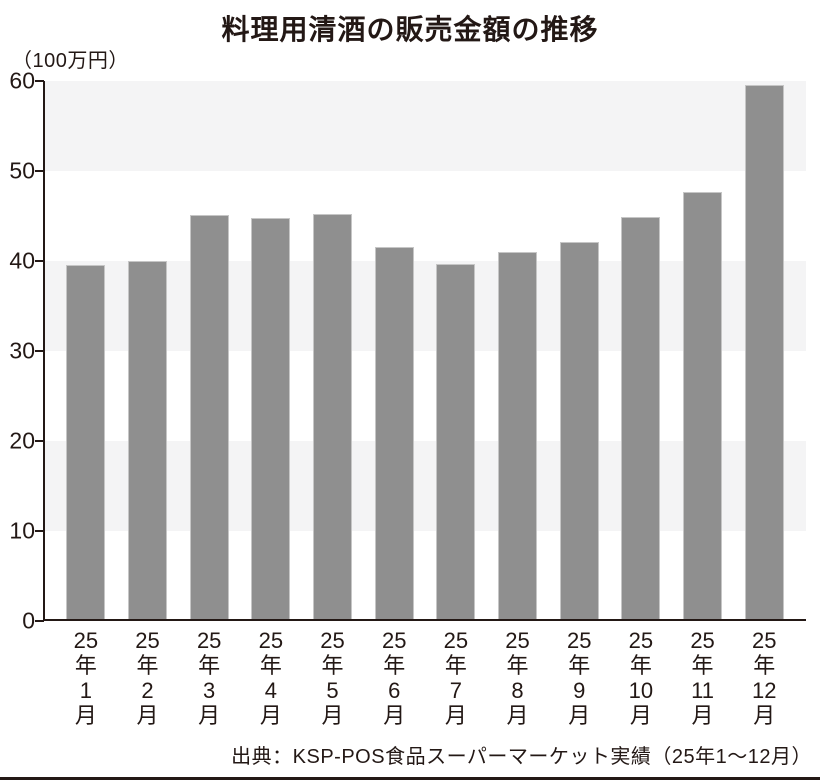 This screenshot has width=820, height=781. What do you see at coordinates (394, 433) in the screenshot?
I see `bar-25年6月` at bounding box center [394, 433].